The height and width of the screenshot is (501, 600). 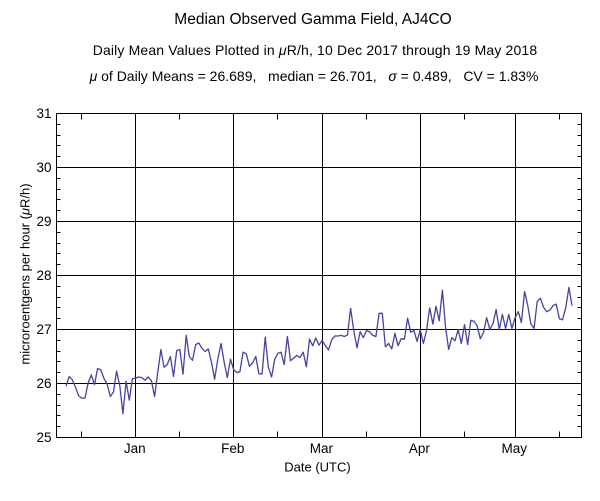 What do you see at coordinates (43, 167) in the screenshot?
I see `svg-text: 30` at bounding box center [43, 167].